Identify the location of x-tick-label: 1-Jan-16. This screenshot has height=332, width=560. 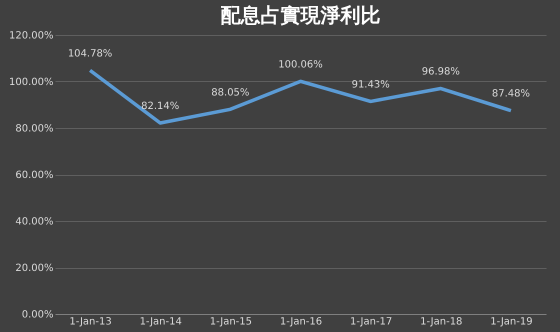
(301, 322).